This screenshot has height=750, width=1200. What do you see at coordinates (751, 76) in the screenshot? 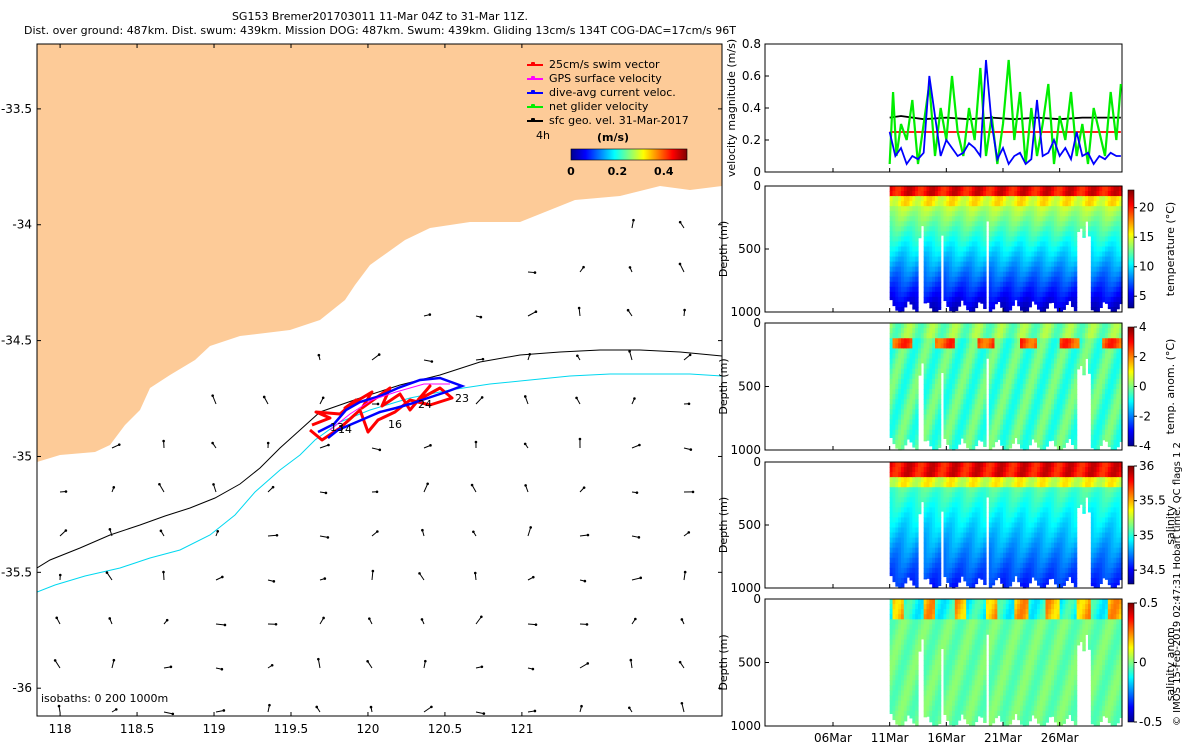
I see `velocity-ytick-label: 0.6` at bounding box center [751, 76].